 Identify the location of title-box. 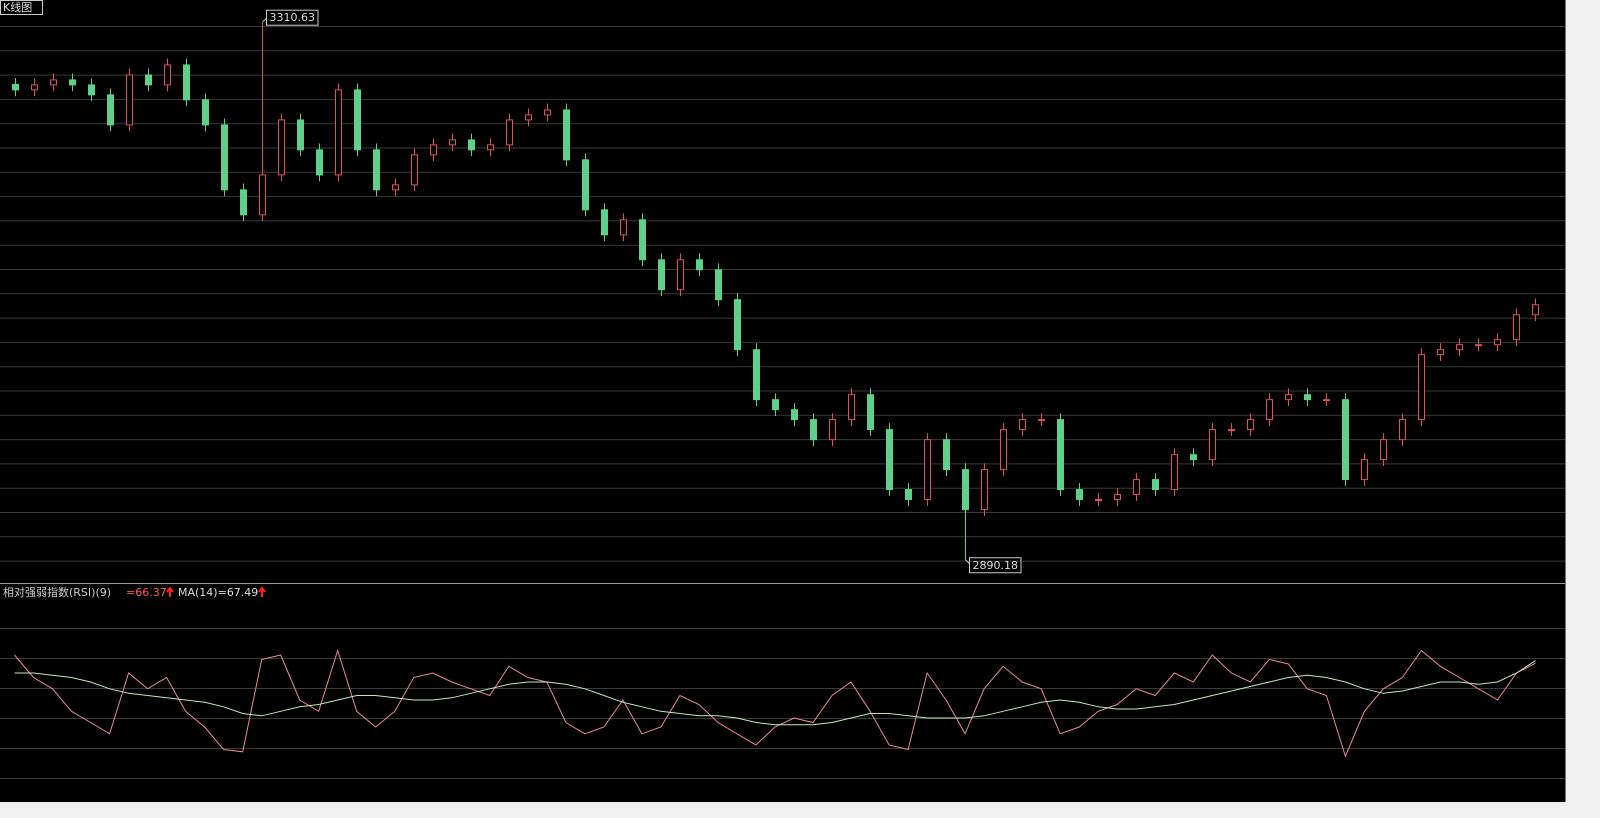
(21, 7).